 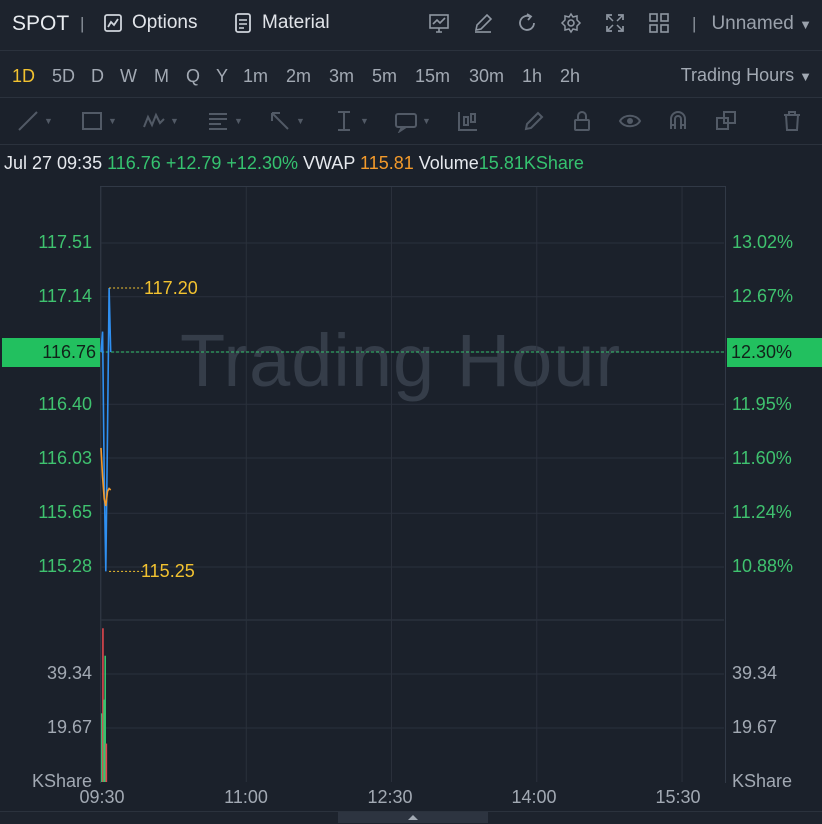 I want to click on timeframe-15m: 15m, so click(x=433, y=76).